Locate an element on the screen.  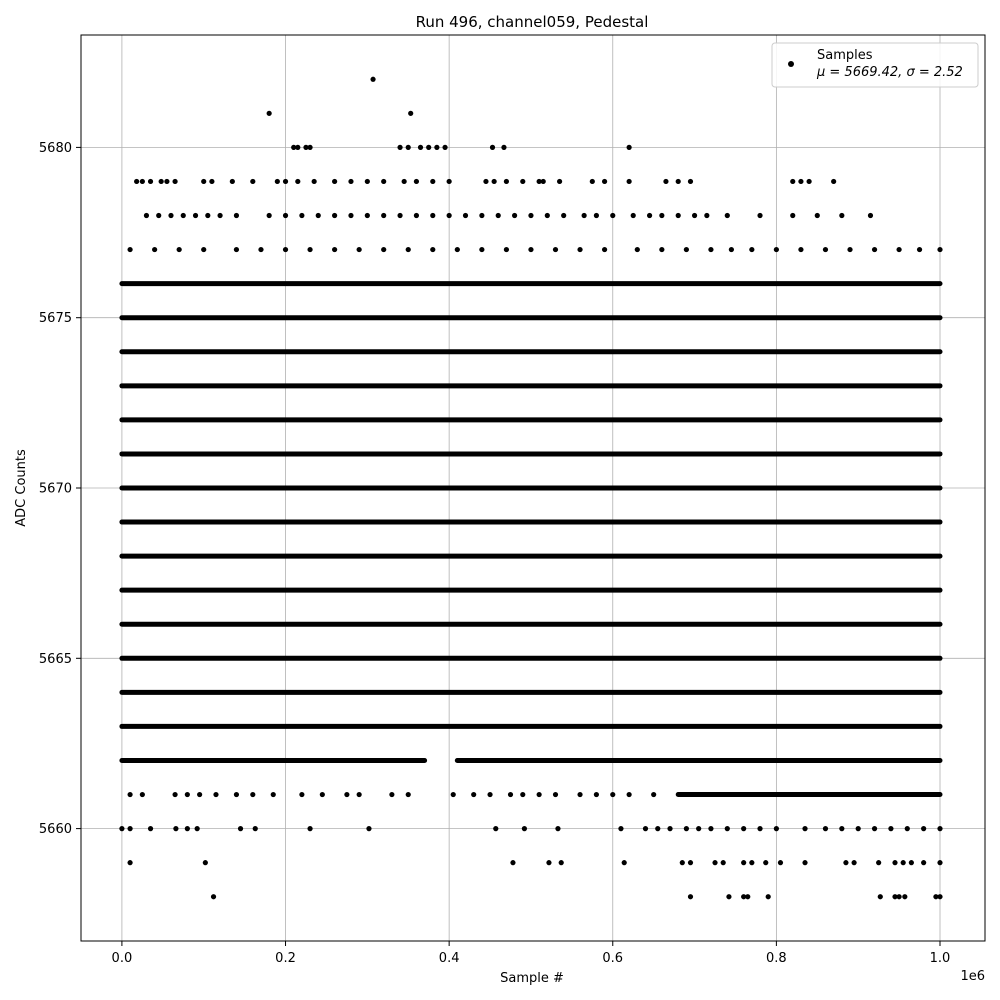
y-tick-label: 5660 is located at coordinates (55, 829).